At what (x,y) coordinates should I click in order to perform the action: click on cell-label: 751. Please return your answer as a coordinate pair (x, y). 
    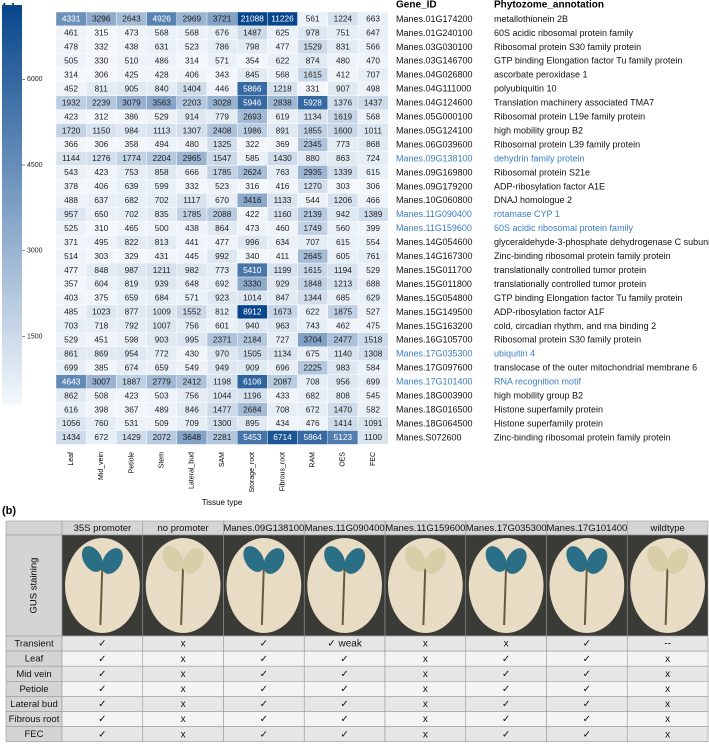
    Looking at the image, I should click on (343, 33).